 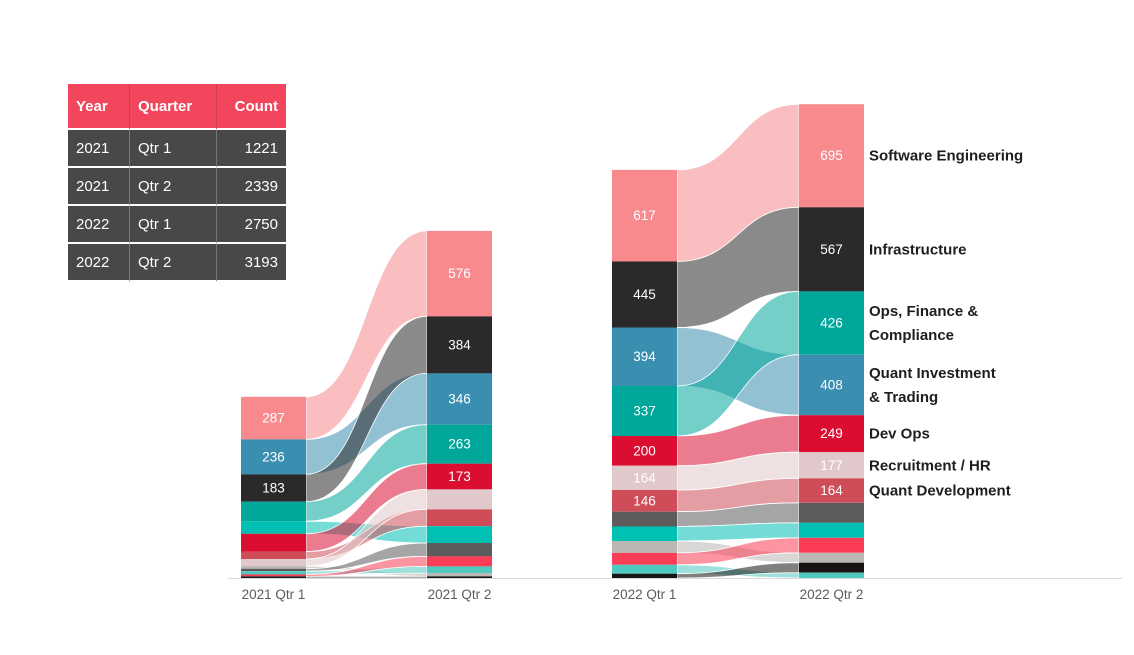 I want to click on segment-value-label: 445, so click(x=644, y=294).